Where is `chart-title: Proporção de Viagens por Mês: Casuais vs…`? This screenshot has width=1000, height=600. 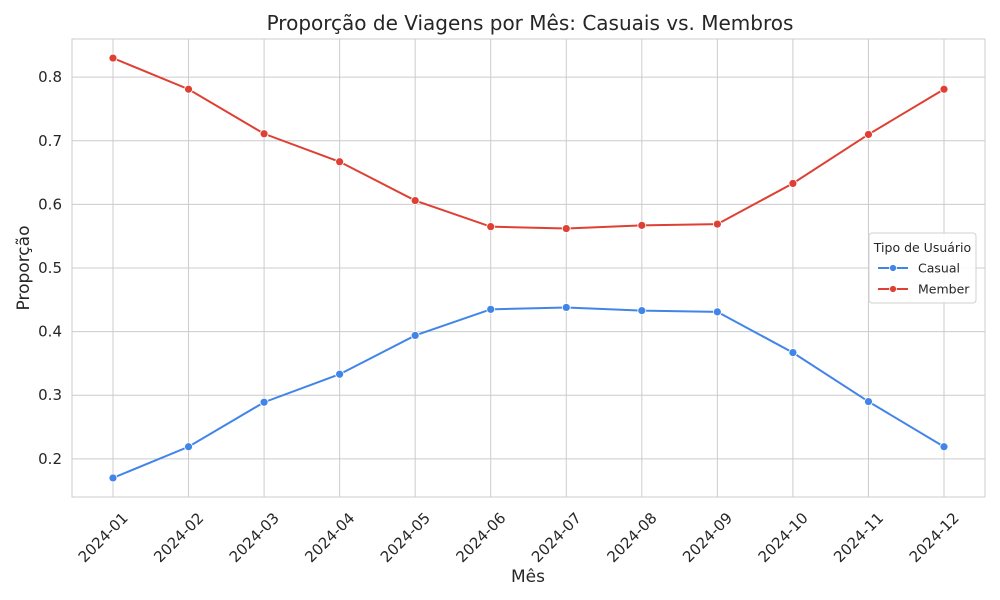 chart-title: Proporção de Viagens por Mês: Casuais vs… is located at coordinates (530, 23).